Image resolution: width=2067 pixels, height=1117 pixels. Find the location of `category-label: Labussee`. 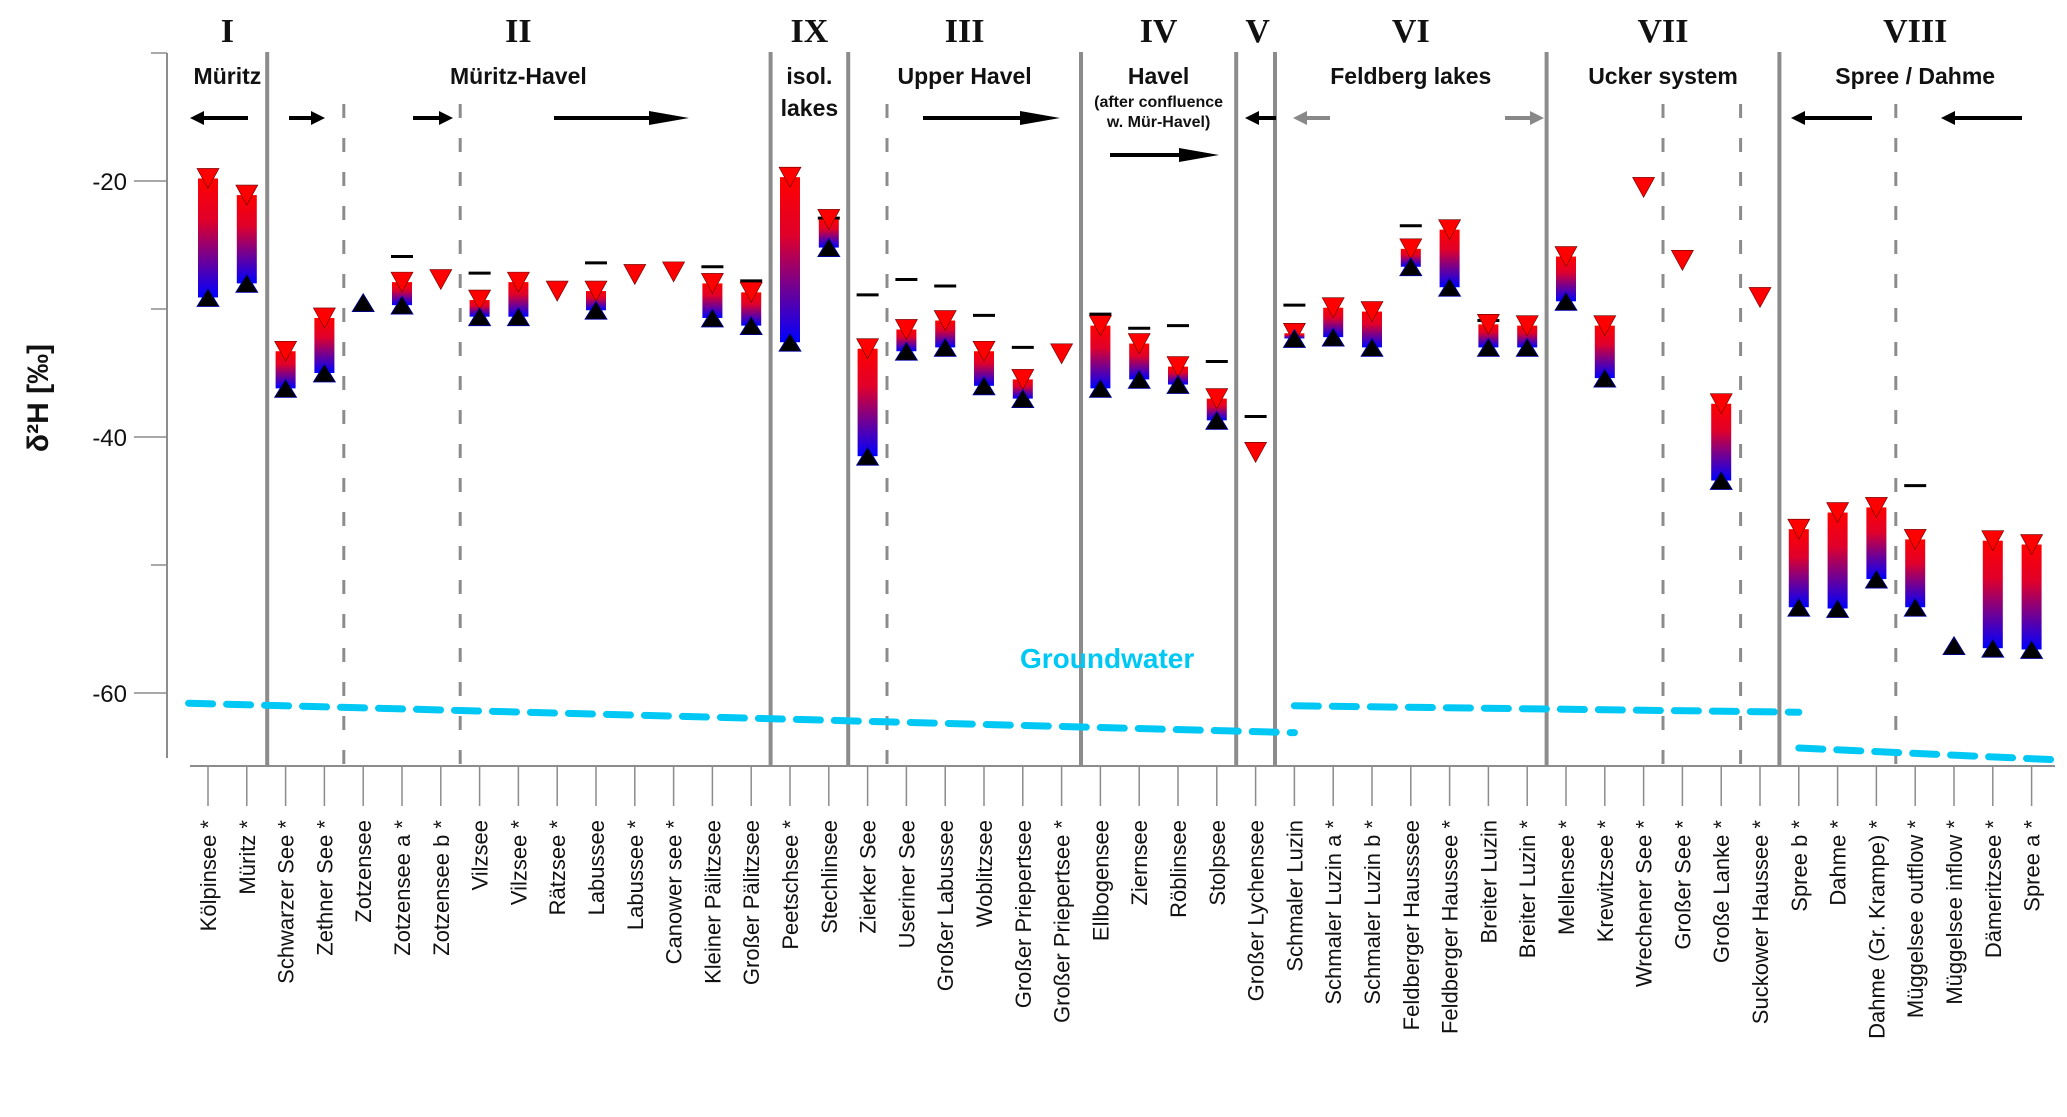

category-label: Labussee is located at coordinates (596, 867).